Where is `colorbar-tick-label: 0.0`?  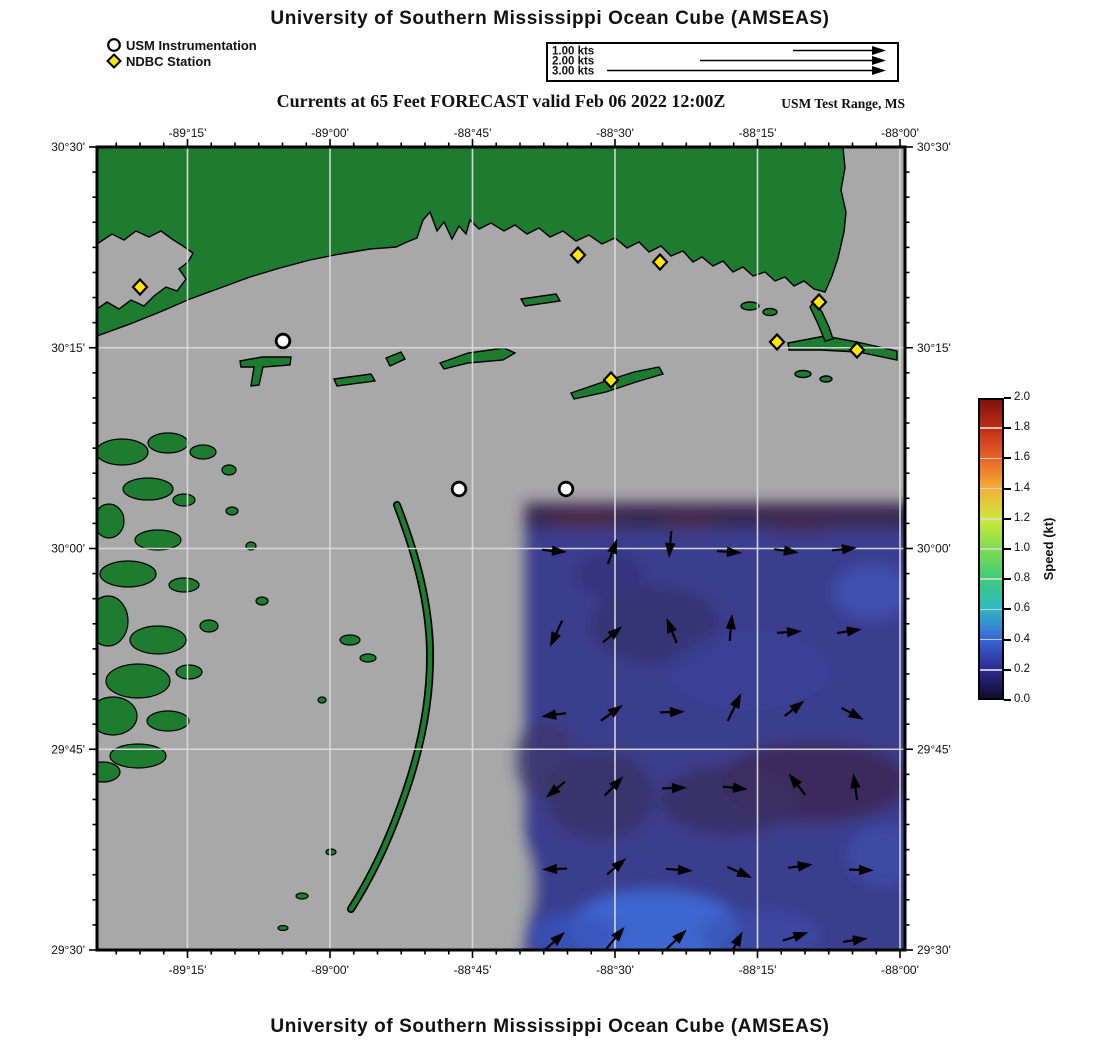 colorbar-tick-label: 0.0 is located at coordinates (1022, 699).